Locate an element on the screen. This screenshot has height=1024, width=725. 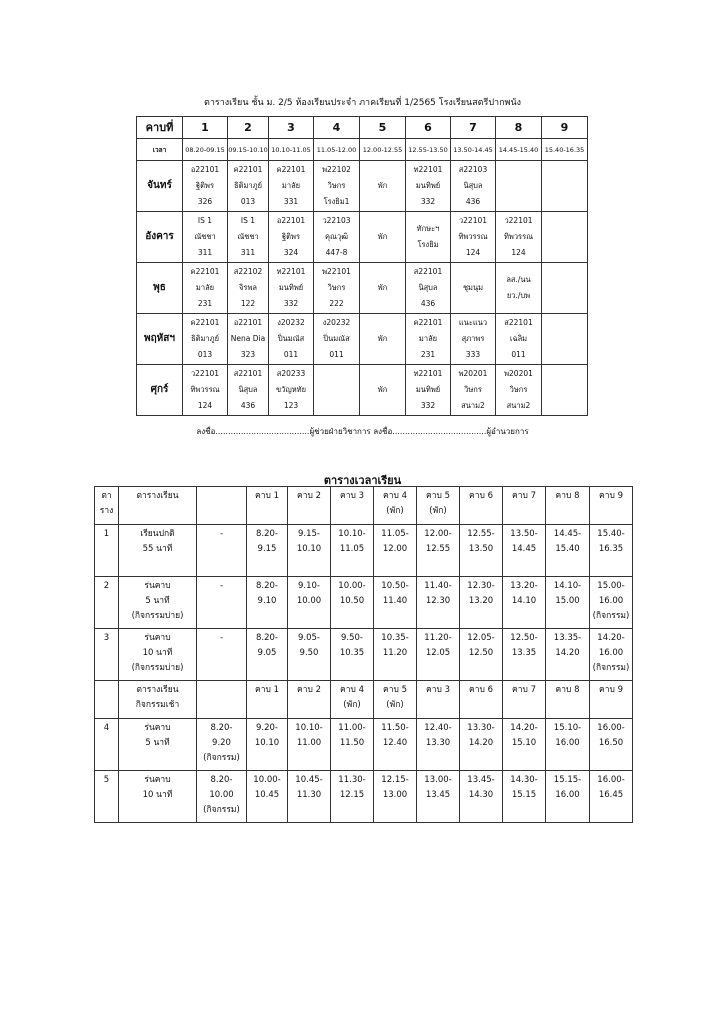
header-row: คาบที่ 1 2 3 4 5 6 7 8 9 is located at coordinates (362, 127).